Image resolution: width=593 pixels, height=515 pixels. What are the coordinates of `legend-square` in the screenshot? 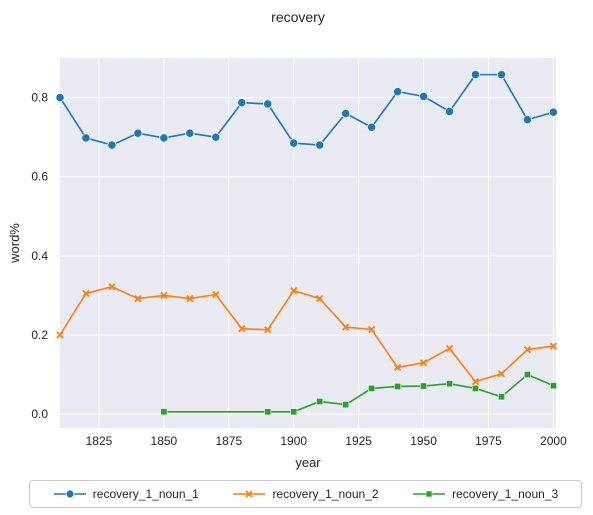 It's located at (429, 494).